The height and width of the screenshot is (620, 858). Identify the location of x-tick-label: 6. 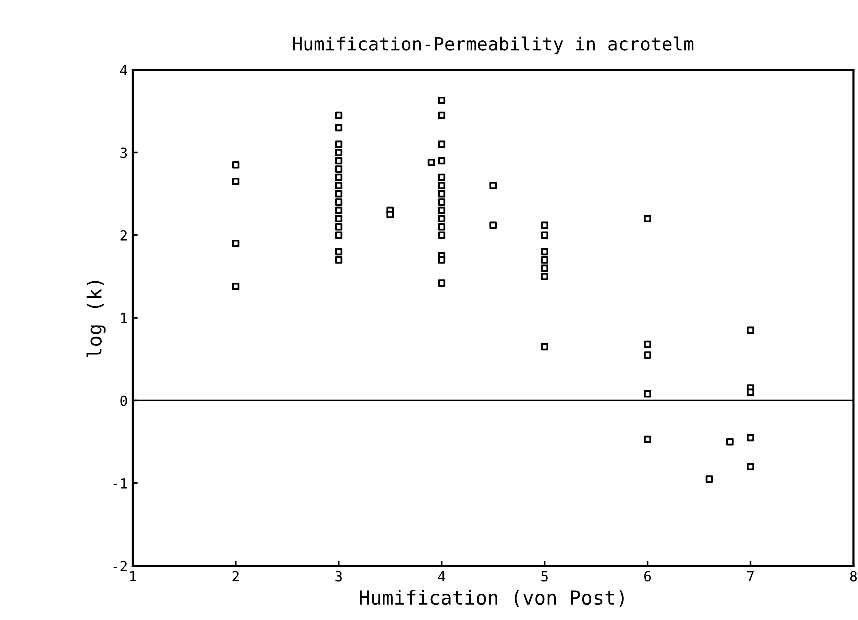
(648, 576).